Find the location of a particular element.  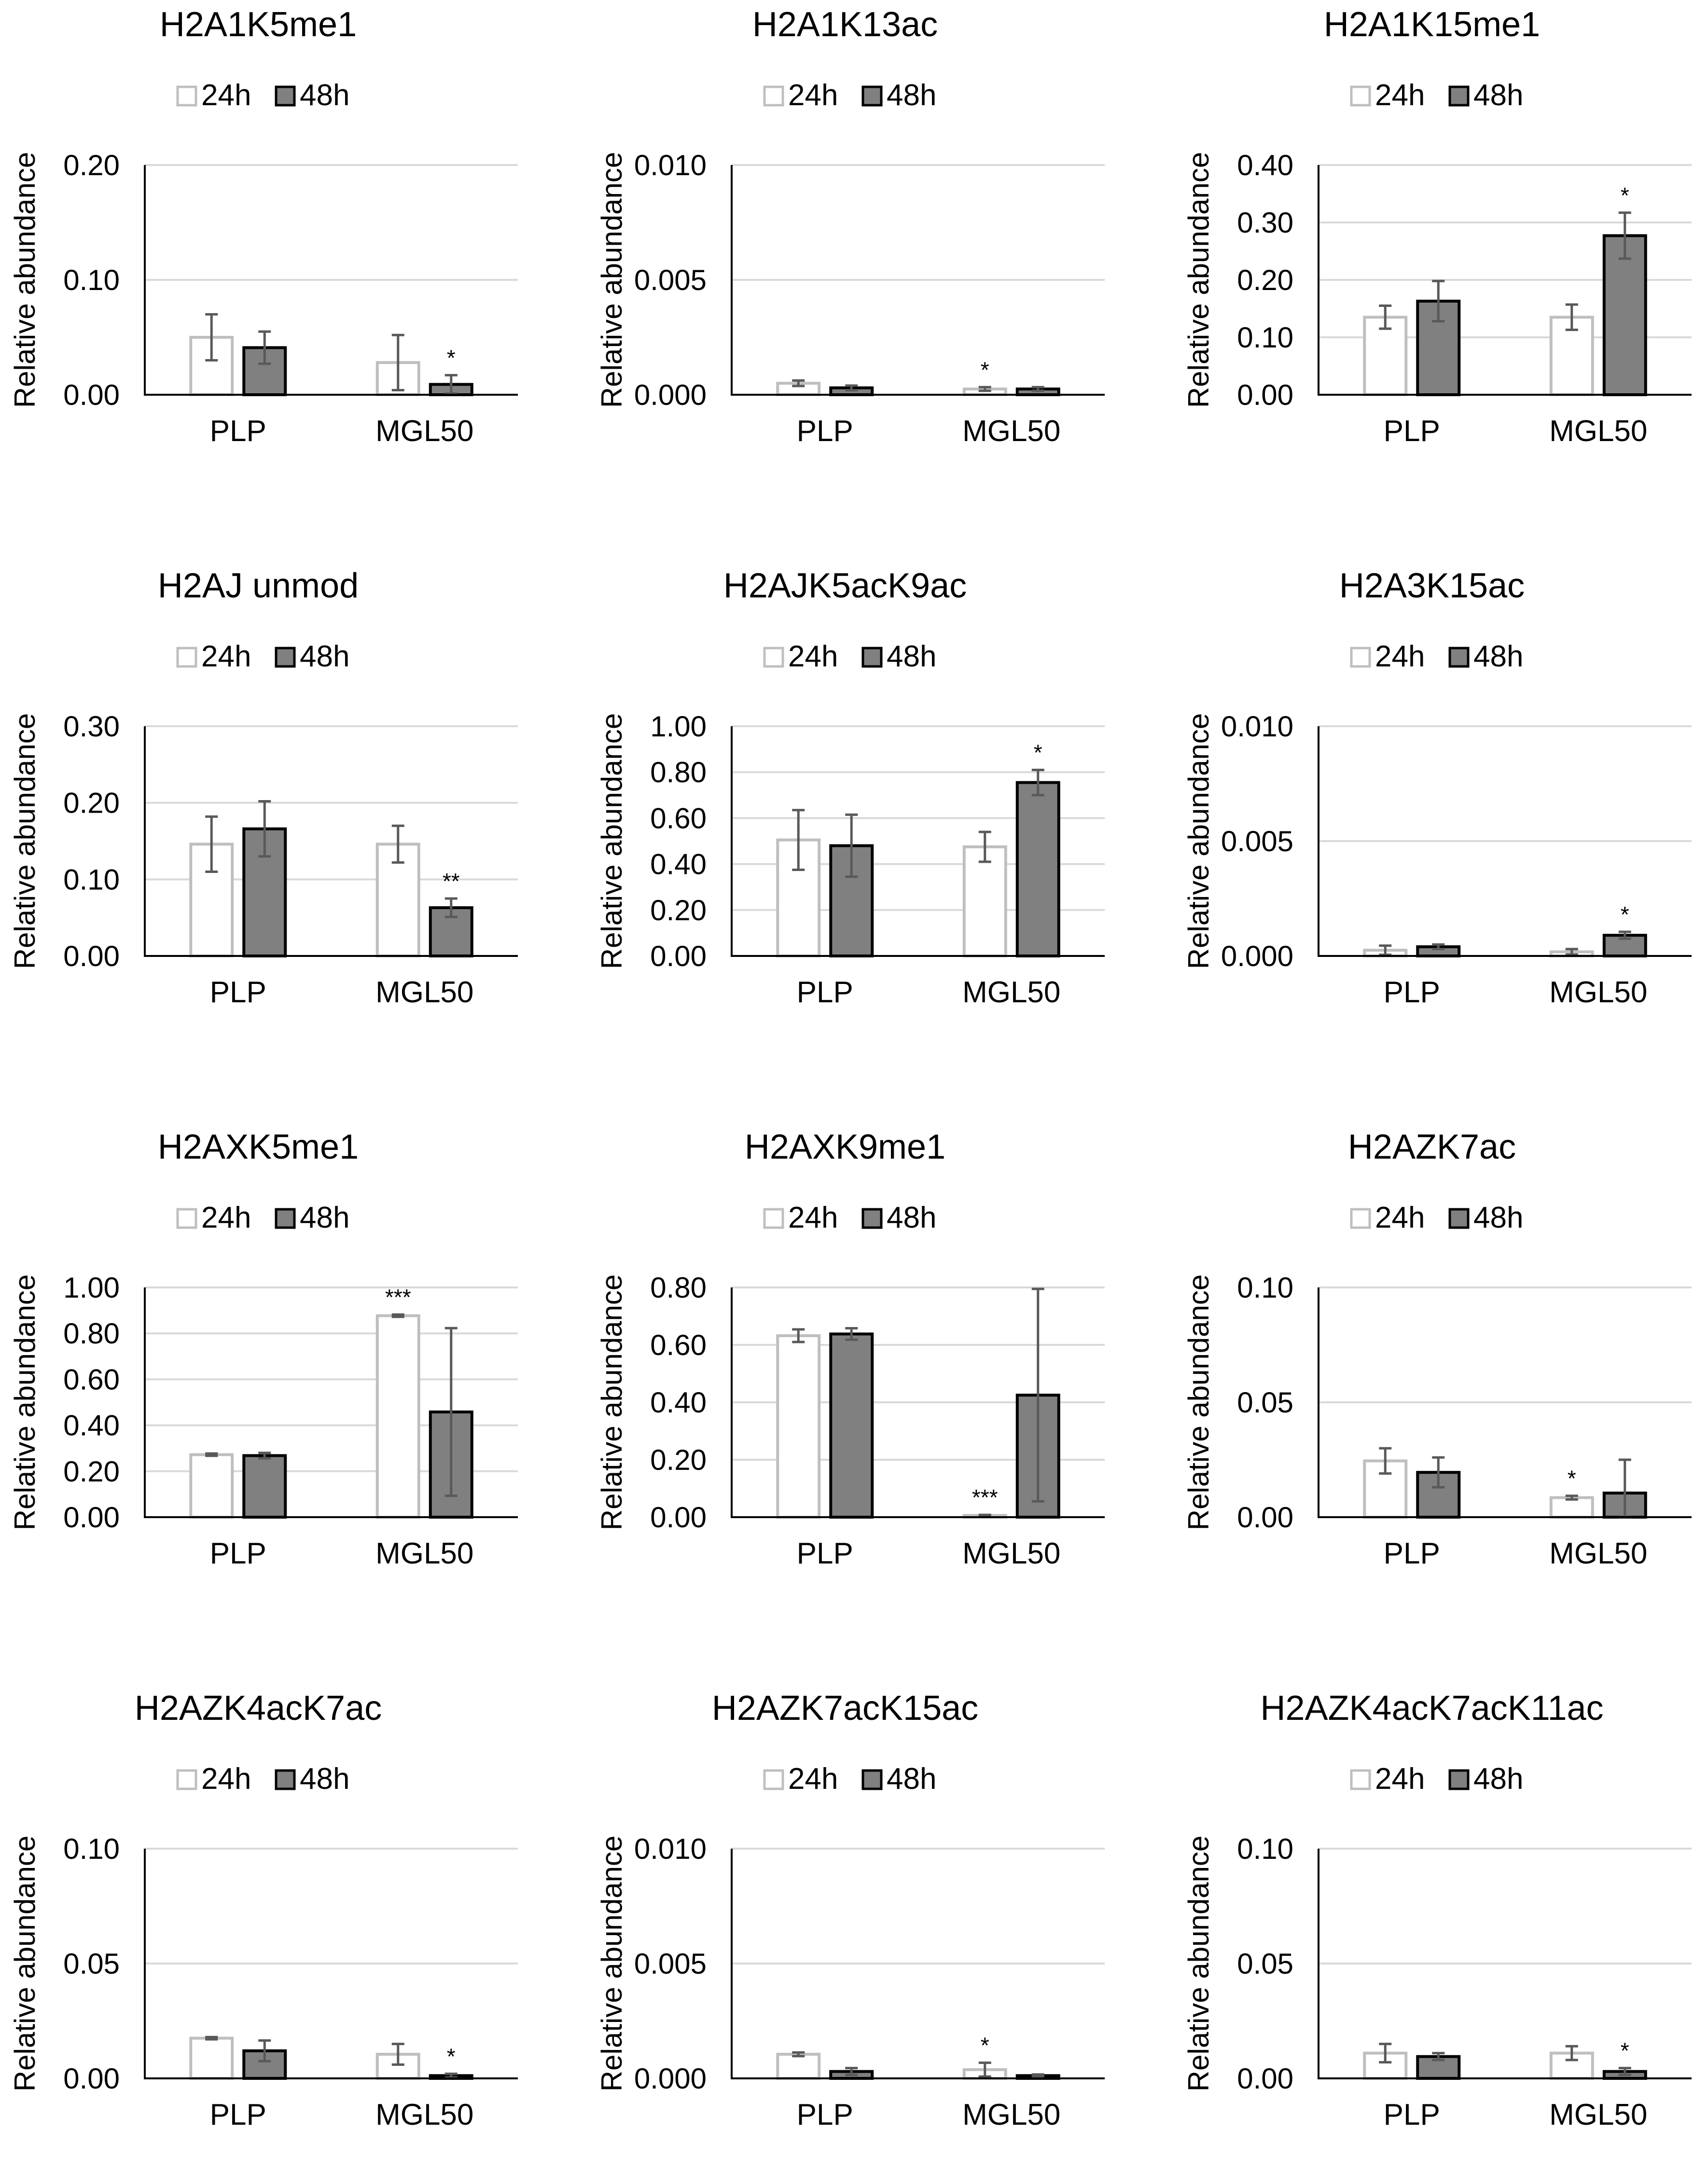

legend-swatch-48h is located at coordinates (1459, 657).